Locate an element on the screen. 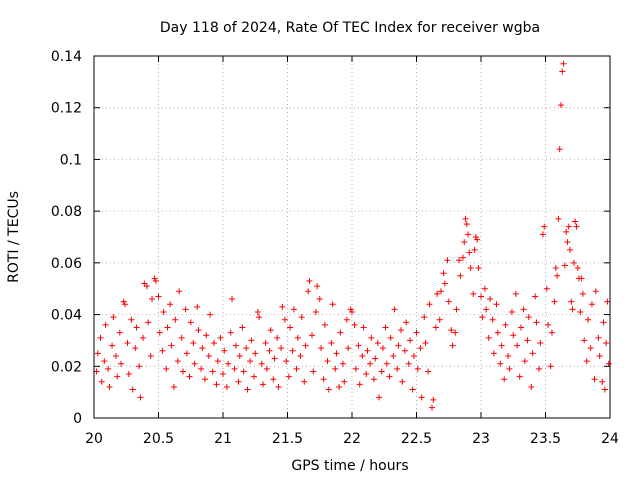  y-tick-label: 0.02 is located at coordinates (66, 367).